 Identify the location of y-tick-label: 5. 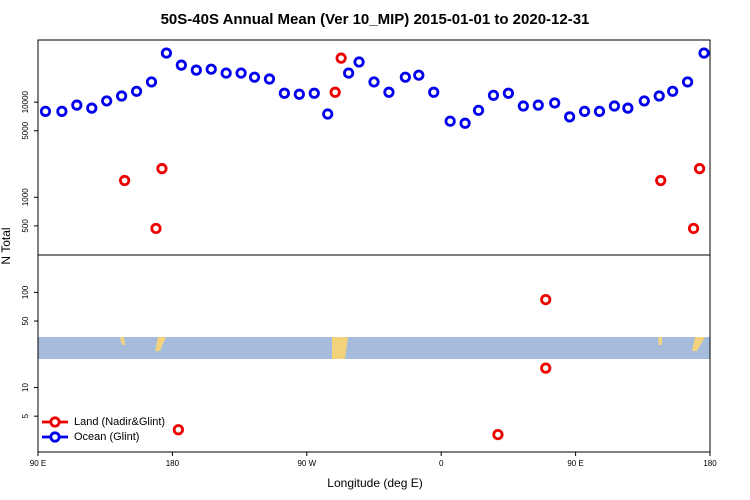
(25, 415).